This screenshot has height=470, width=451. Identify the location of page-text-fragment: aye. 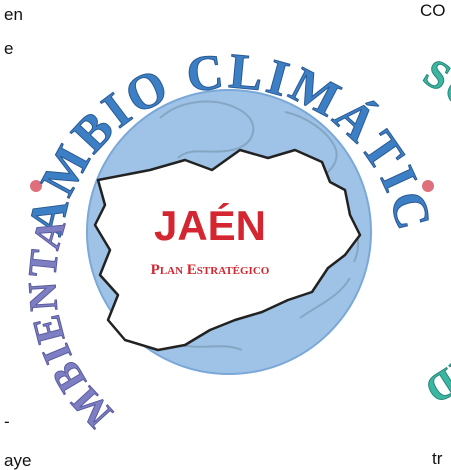
(18, 460).